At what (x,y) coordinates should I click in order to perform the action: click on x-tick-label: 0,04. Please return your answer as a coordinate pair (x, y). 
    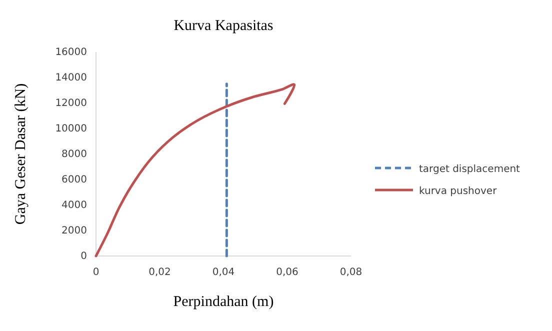
    Looking at the image, I should click on (223, 272).